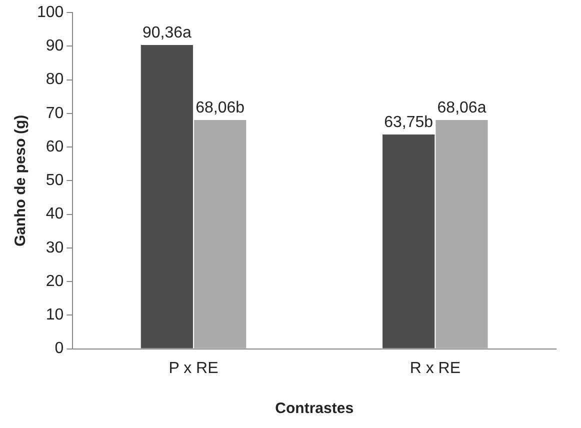 The height and width of the screenshot is (428, 581). Describe the element at coordinates (55, 79) in the screenshot. I see `y-tick-label: 80` at that location.